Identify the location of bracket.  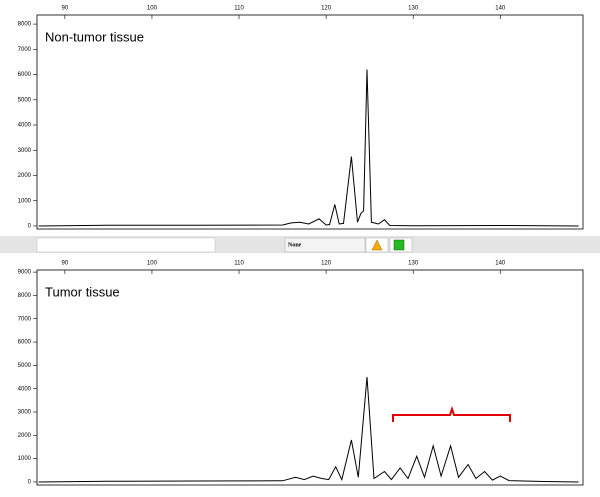
(451, 413).